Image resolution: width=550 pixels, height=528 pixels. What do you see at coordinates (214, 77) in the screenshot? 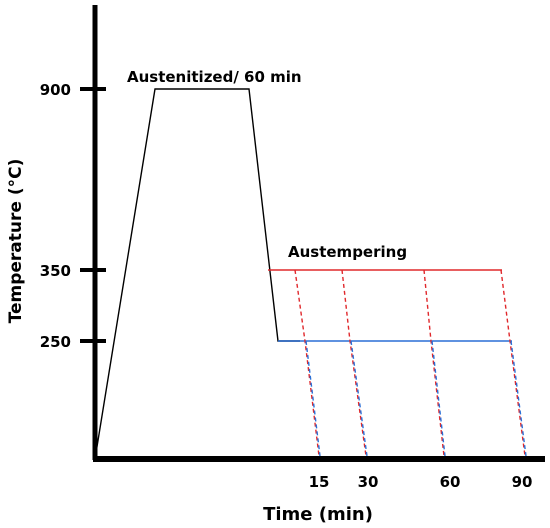
I see `annotation-austenitize: Austenitized/ 60 min` at bounding box center [214, 77].